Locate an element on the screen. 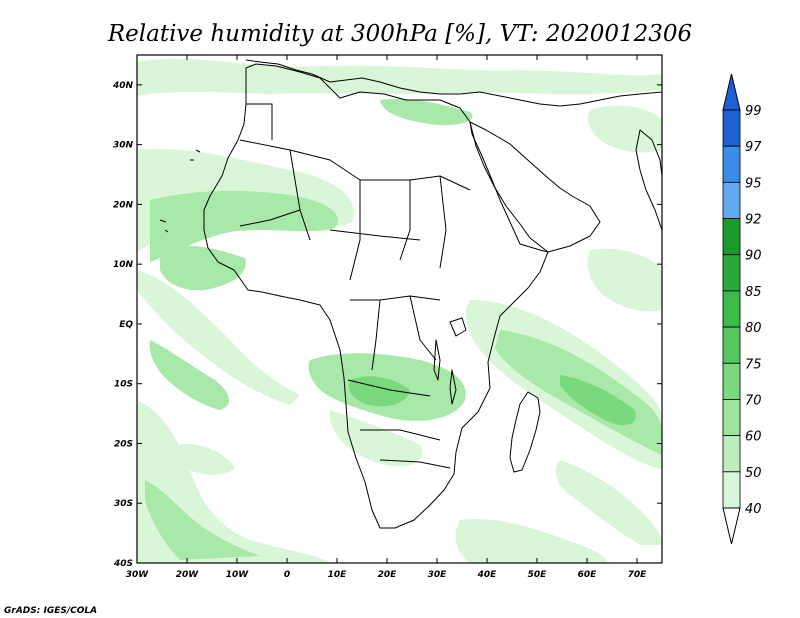  colorbar-label: 60 is located at coordinates (753, 437).